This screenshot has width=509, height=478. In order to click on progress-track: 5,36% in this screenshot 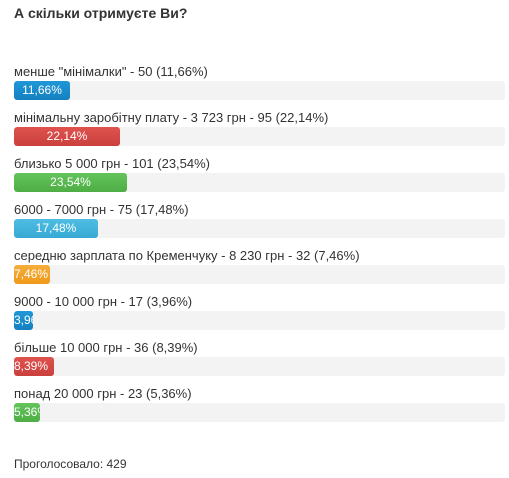, I will do `click(259, 412)`.